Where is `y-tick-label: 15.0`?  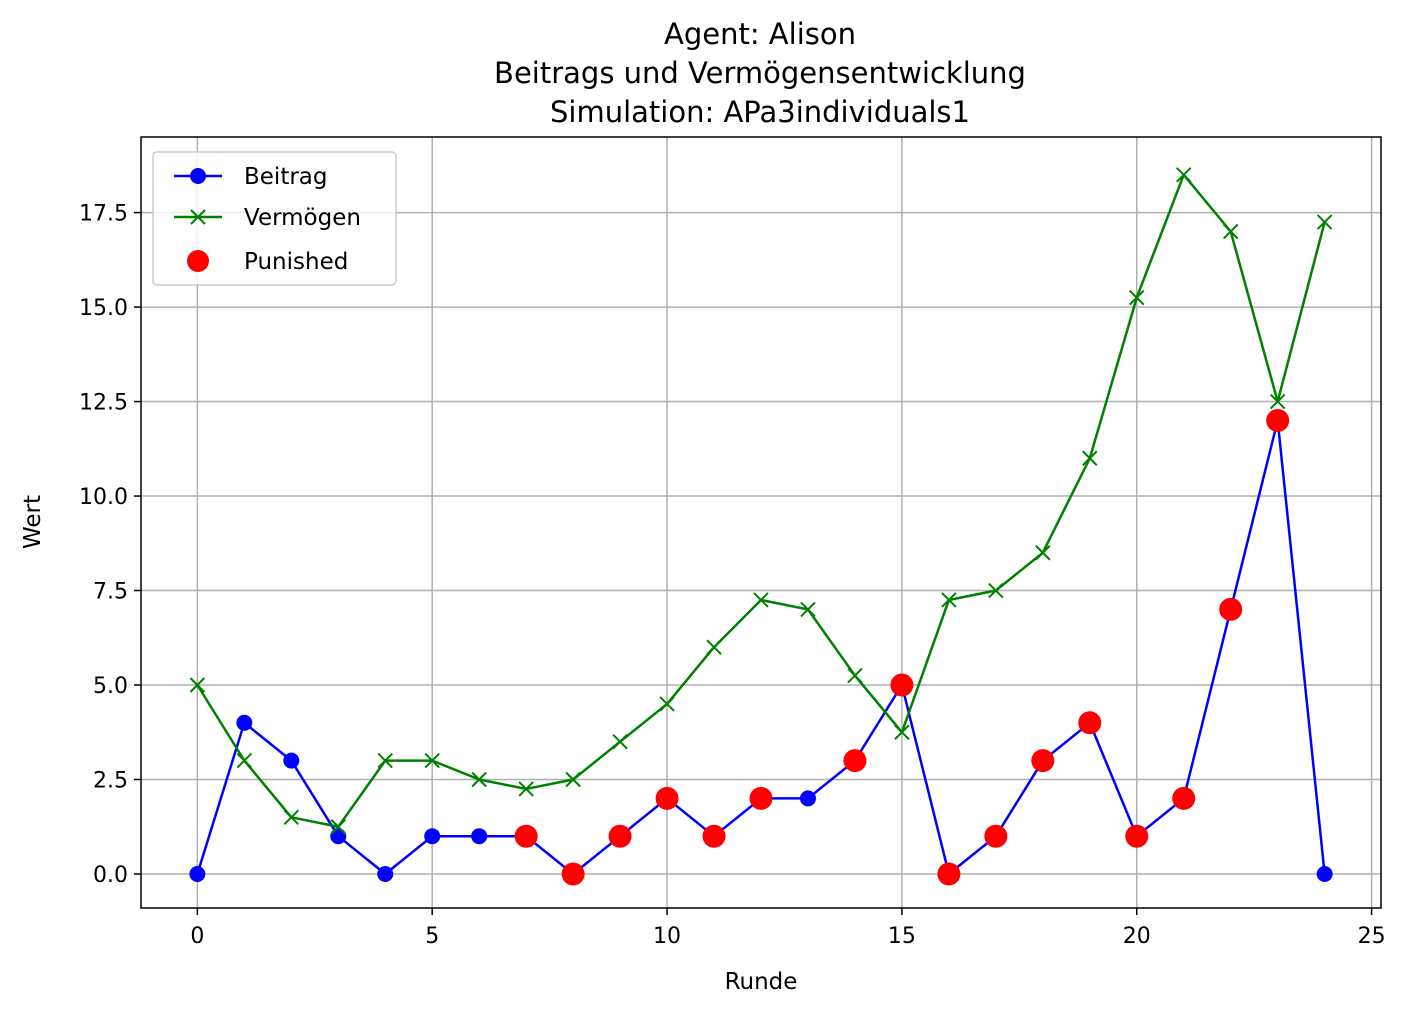
y-tick-label: 15.0 is located at coordinates (103, 308).